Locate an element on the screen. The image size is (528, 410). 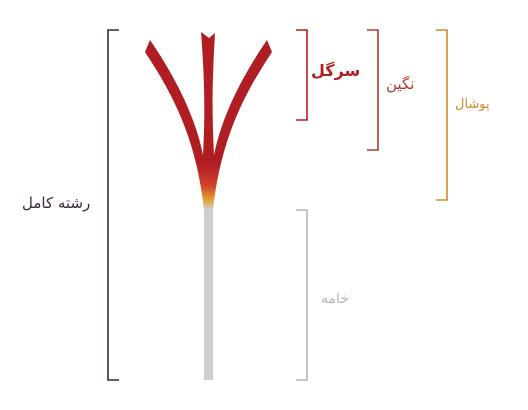
label-pushal: پوشال is located at coordinates (472, 104).